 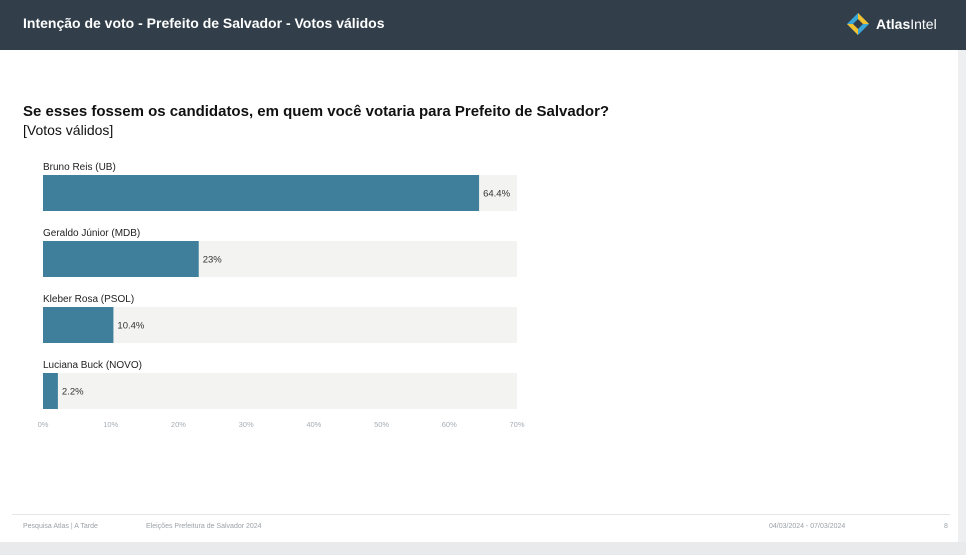 What do you see at coordinates (381, 424) in the screenshot?
I see `x-tick-label: 50%` at bounding box center [381, 424].